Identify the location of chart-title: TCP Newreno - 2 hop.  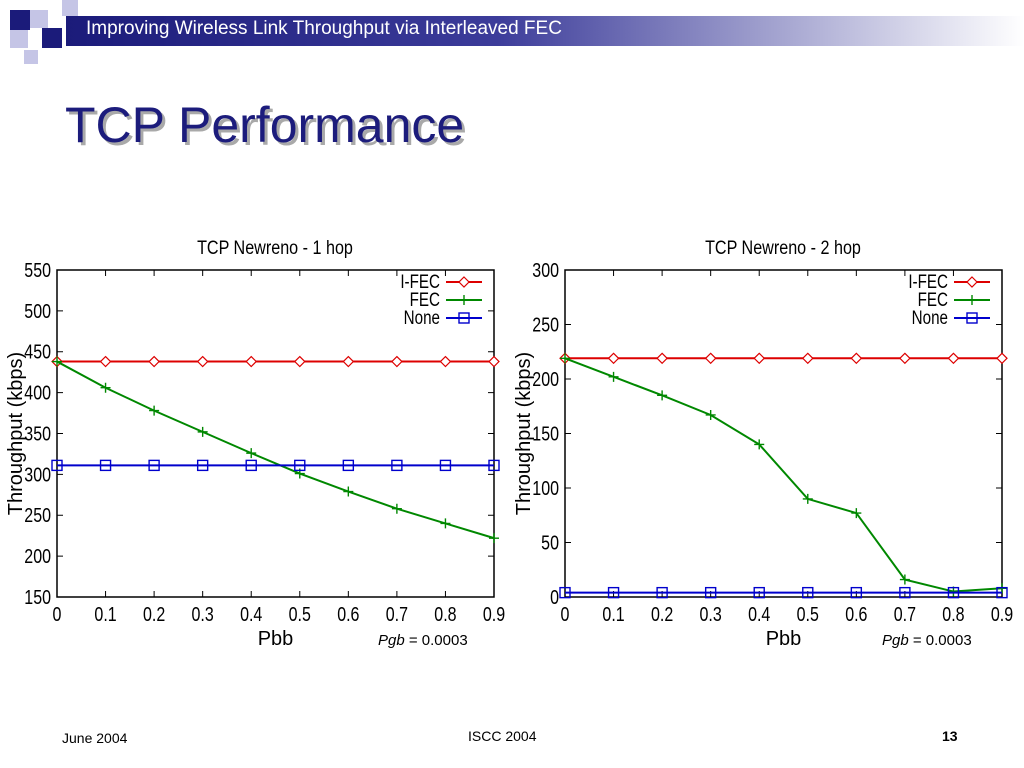
(783, 248).